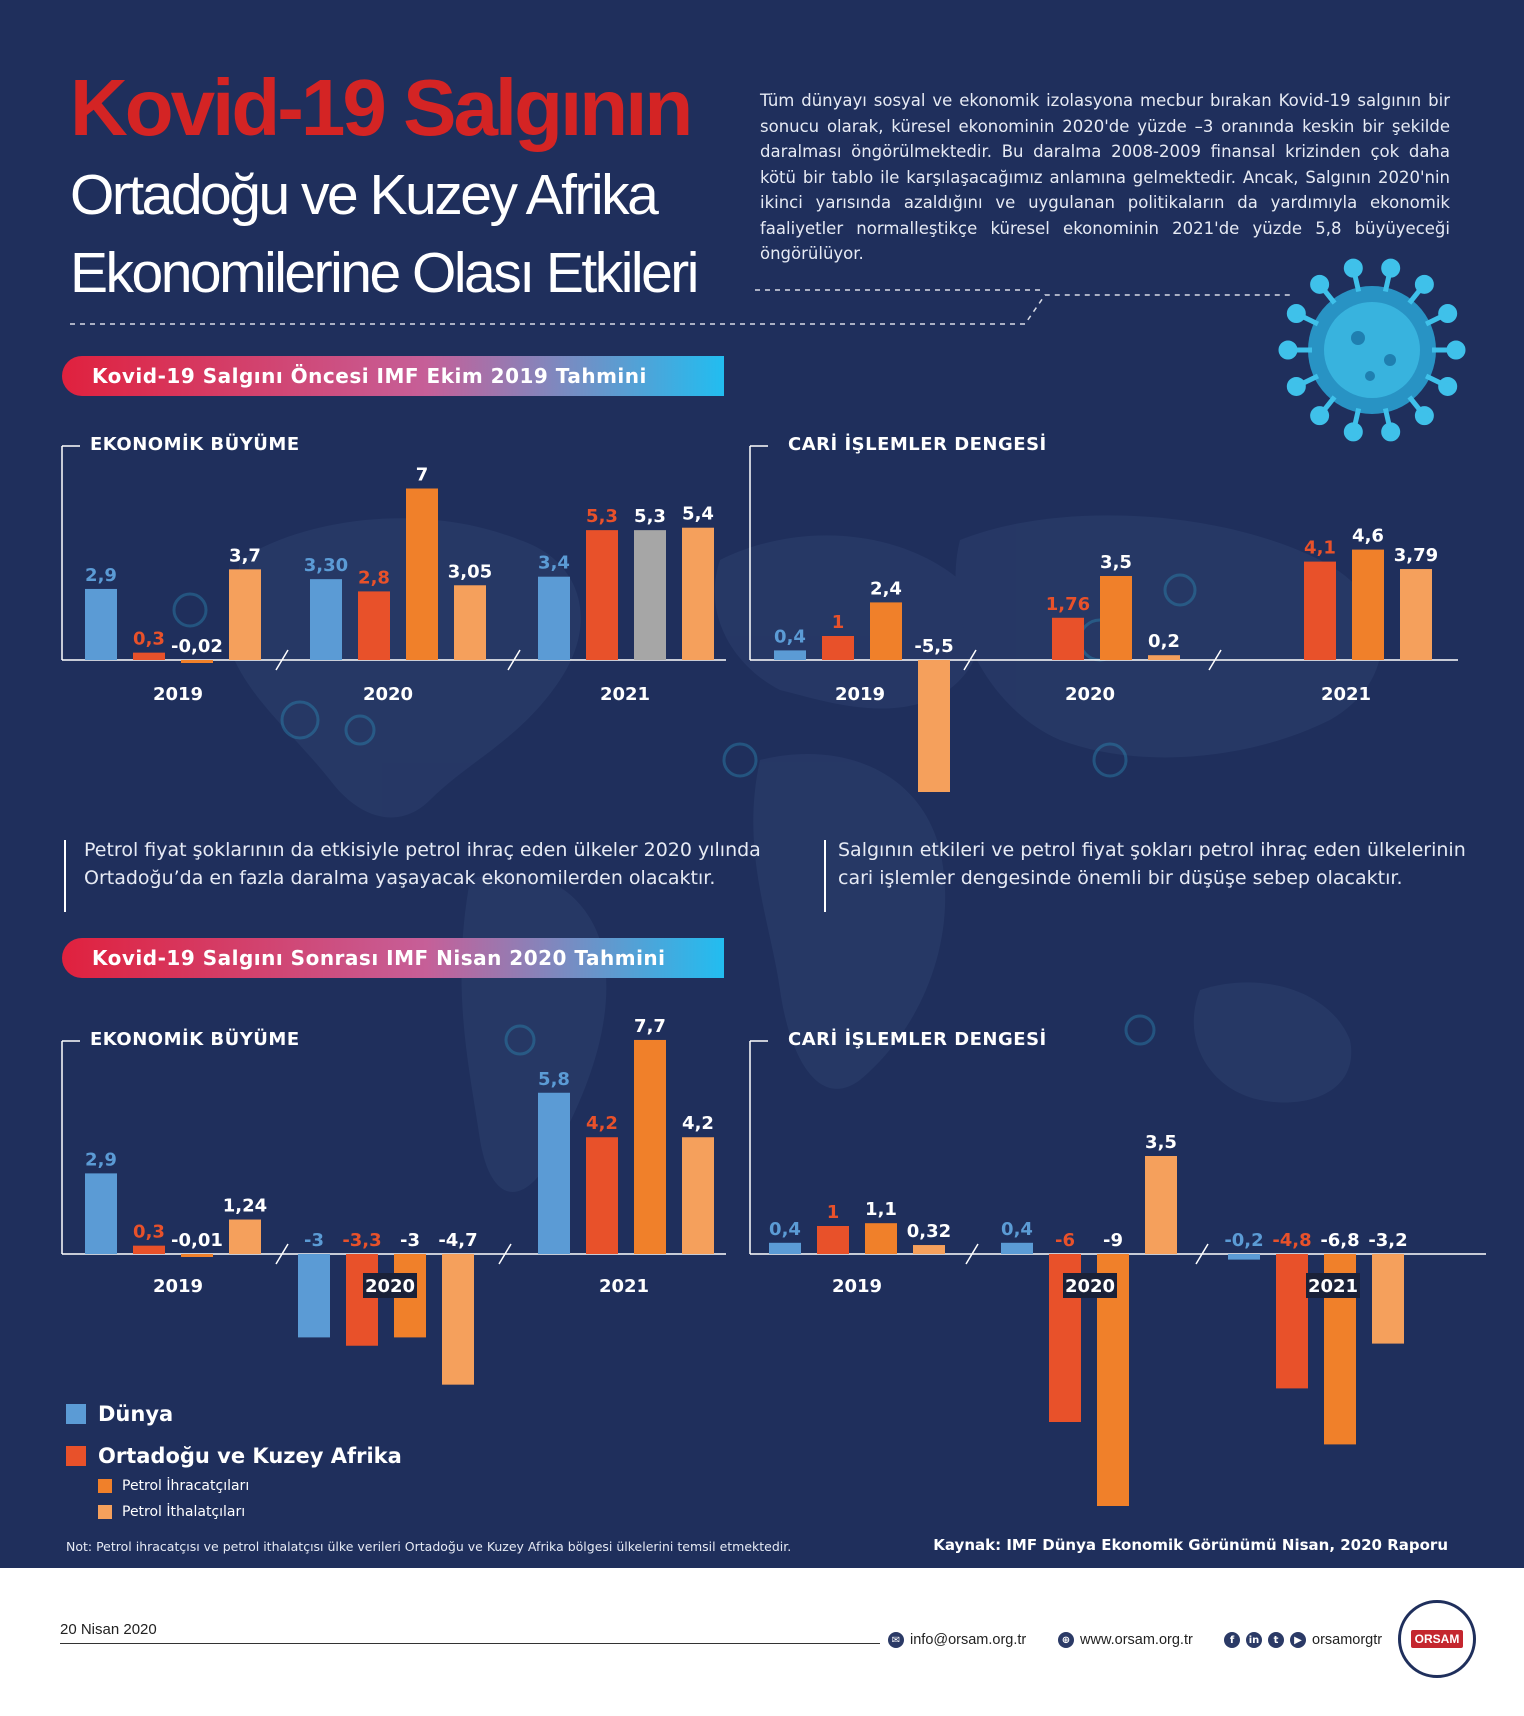  What do you see at coordinates (149, 1232) in the screenshot?
I see `data-label: 0,3` at bounding box center [149, 1232].